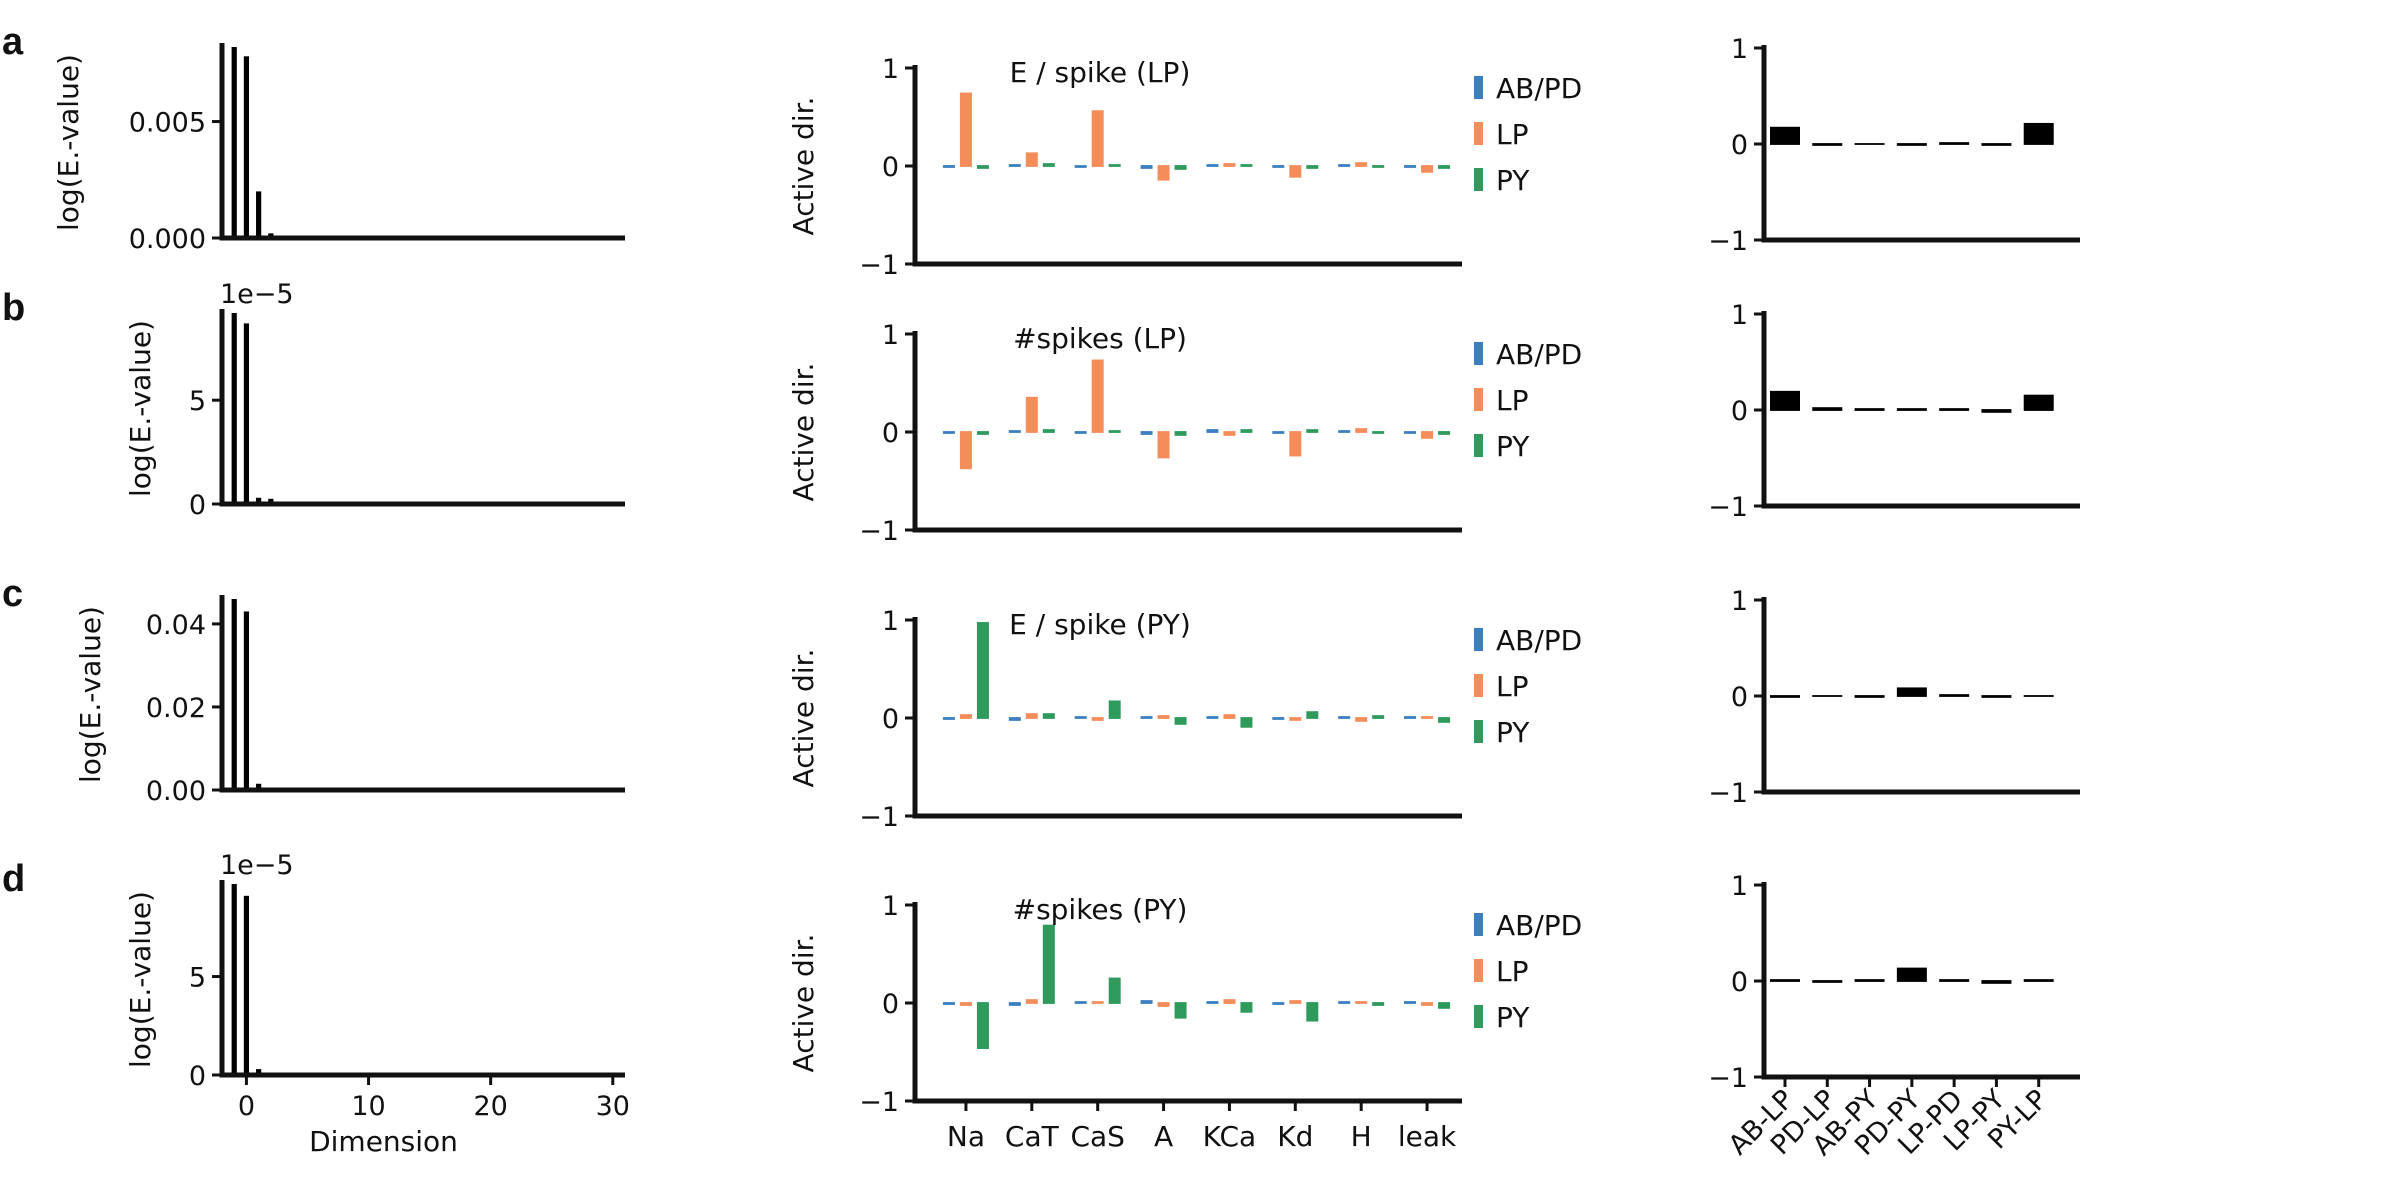 The height and width of the screenshot is (1193, 2398). What do you see at coordinates (1014, 1004) in the screenshot?
I see `active-bar-abpd-cat` at bounding box center [1014, 1004].